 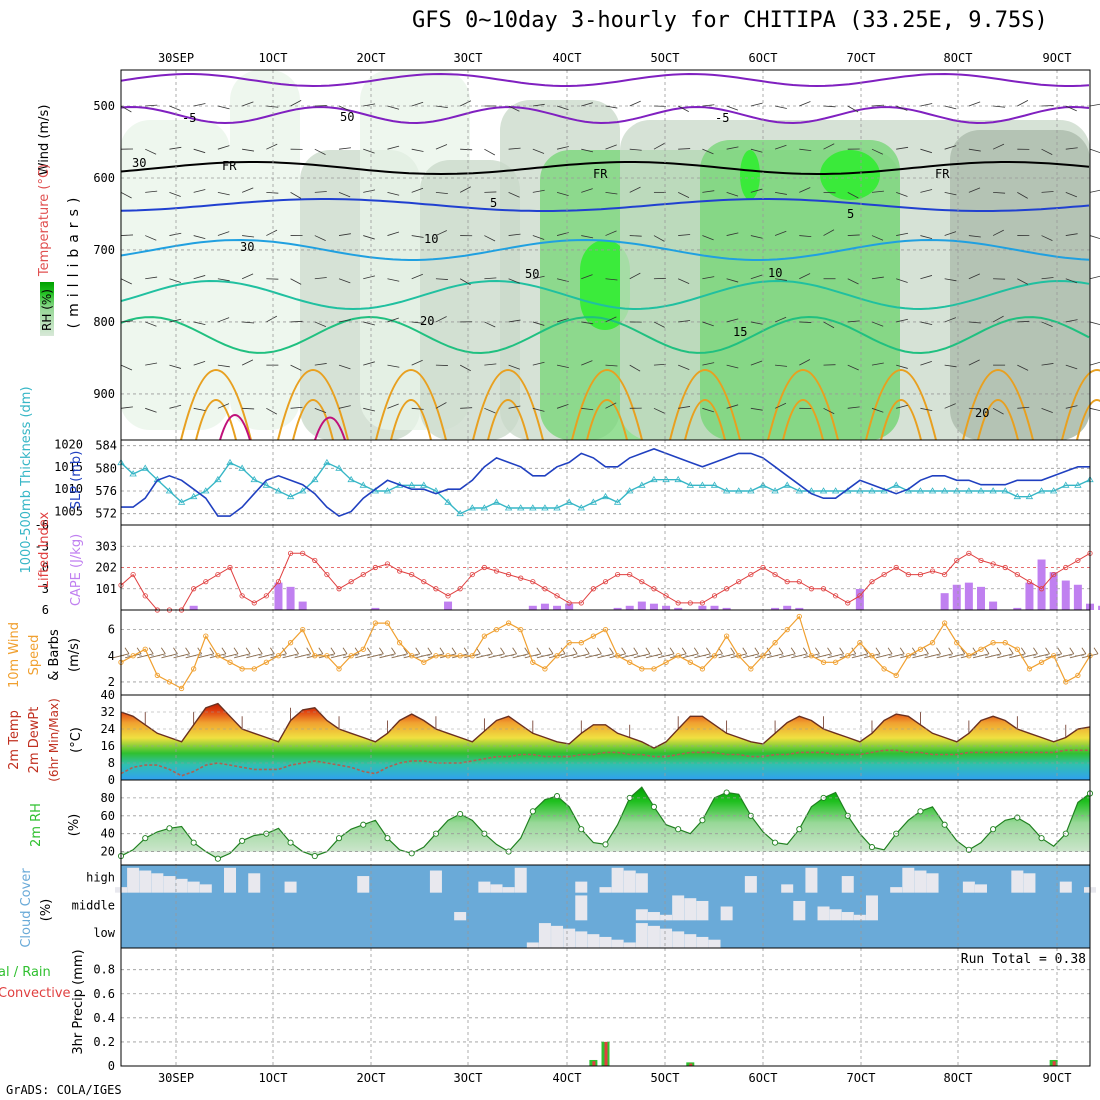 What do you see at coordinates (104, 250) in the screenshot?
I see `pressure-tick-label: 700` at bounding box center [104, 250].